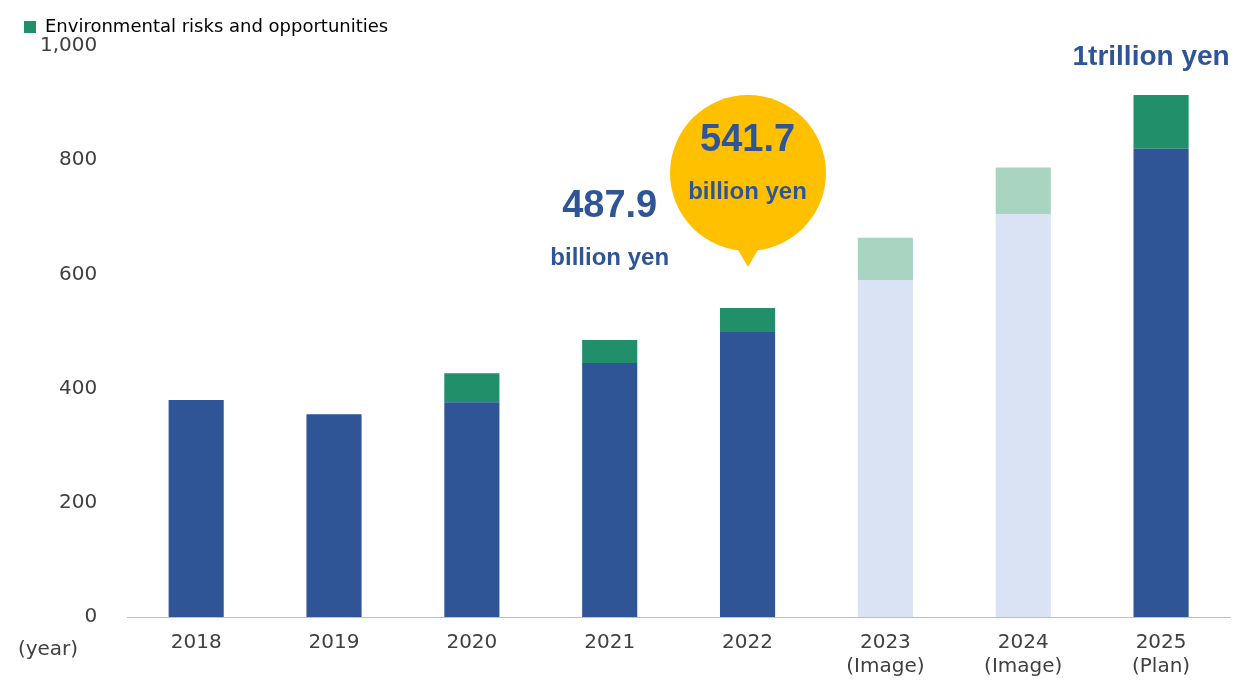  Describe the element at coordinates (78, 272) in the screenshot. I see `y-tick-label: 600` at that location.